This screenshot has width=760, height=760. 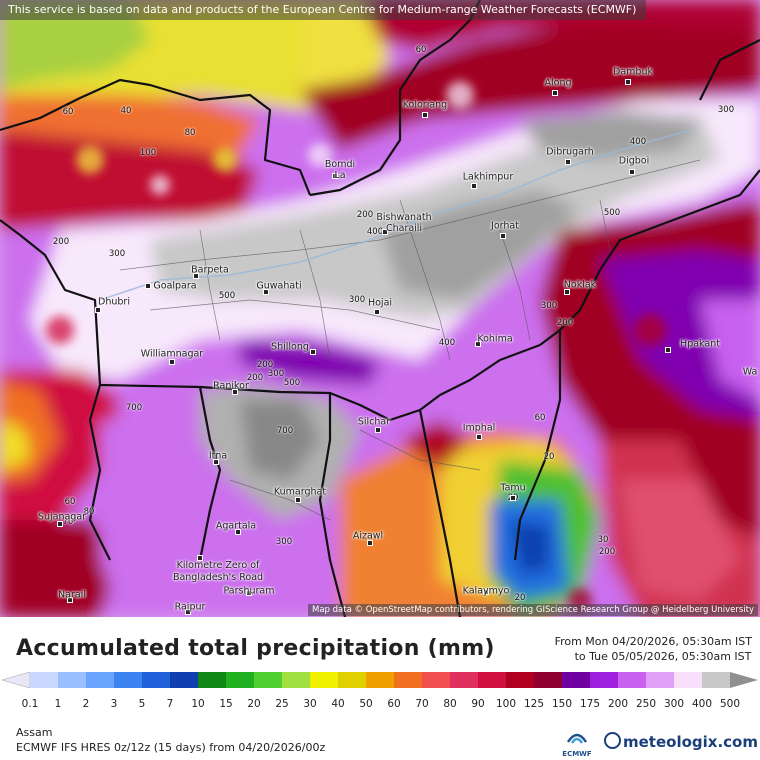 I want to click on ecmwf-logo-text: ECMWF, so click(x=577, y=754).